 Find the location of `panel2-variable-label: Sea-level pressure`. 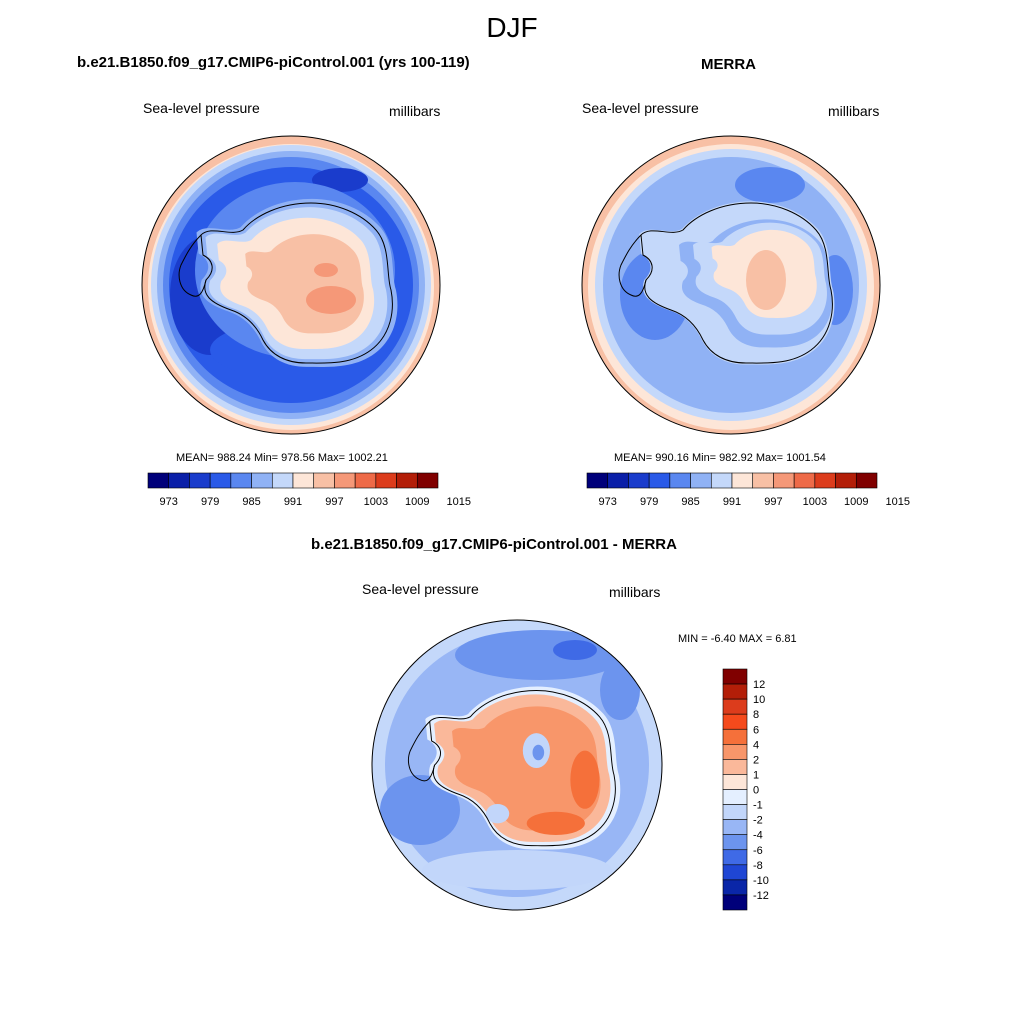

panel2-variable-label: Sea-level pressure is located at coordinates (640, 108).